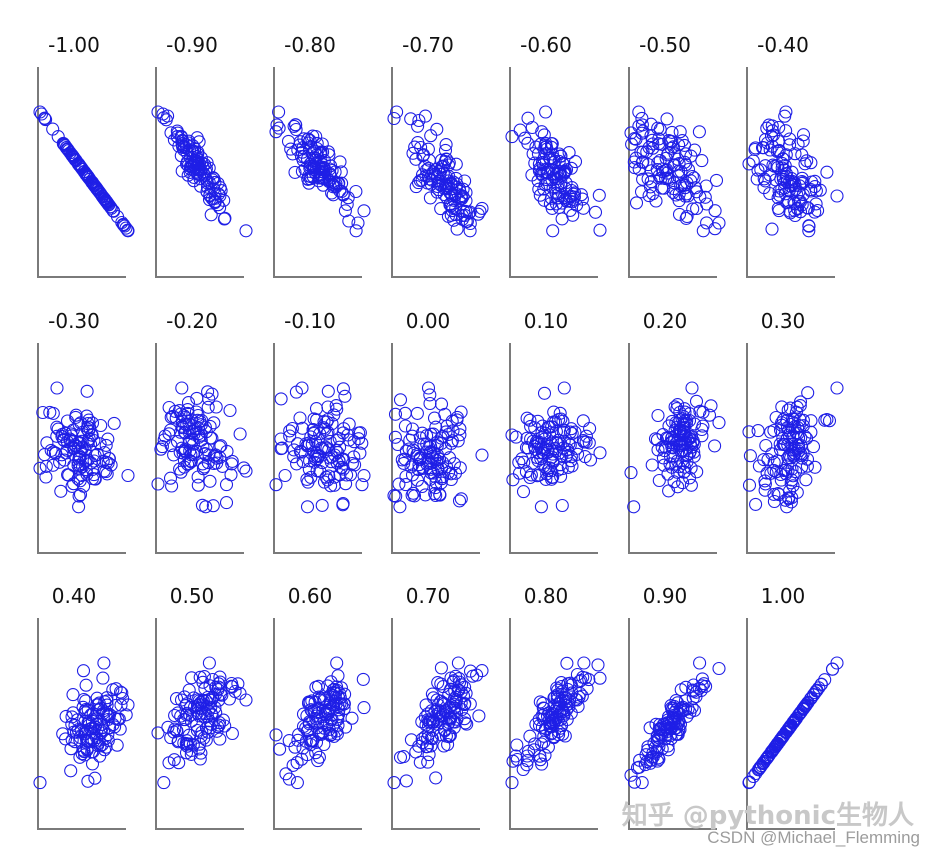 Image resolution: width=934 pixels, height=858 pixels. Describe the element at coordinates (438, 431) in the screenshot. I see `scatter-panel: 0.00` at that location.